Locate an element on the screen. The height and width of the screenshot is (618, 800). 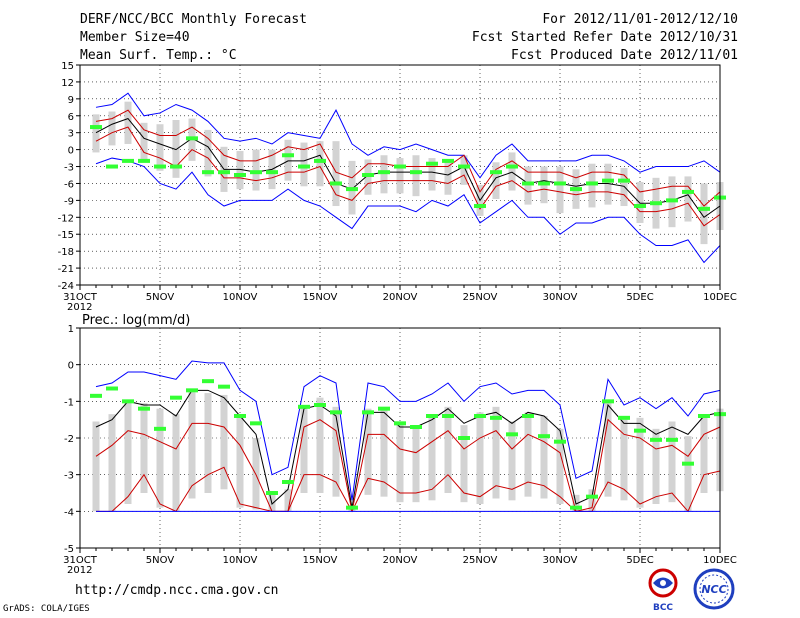
prec-line-upper-spread is located at coordinates (408, 465).